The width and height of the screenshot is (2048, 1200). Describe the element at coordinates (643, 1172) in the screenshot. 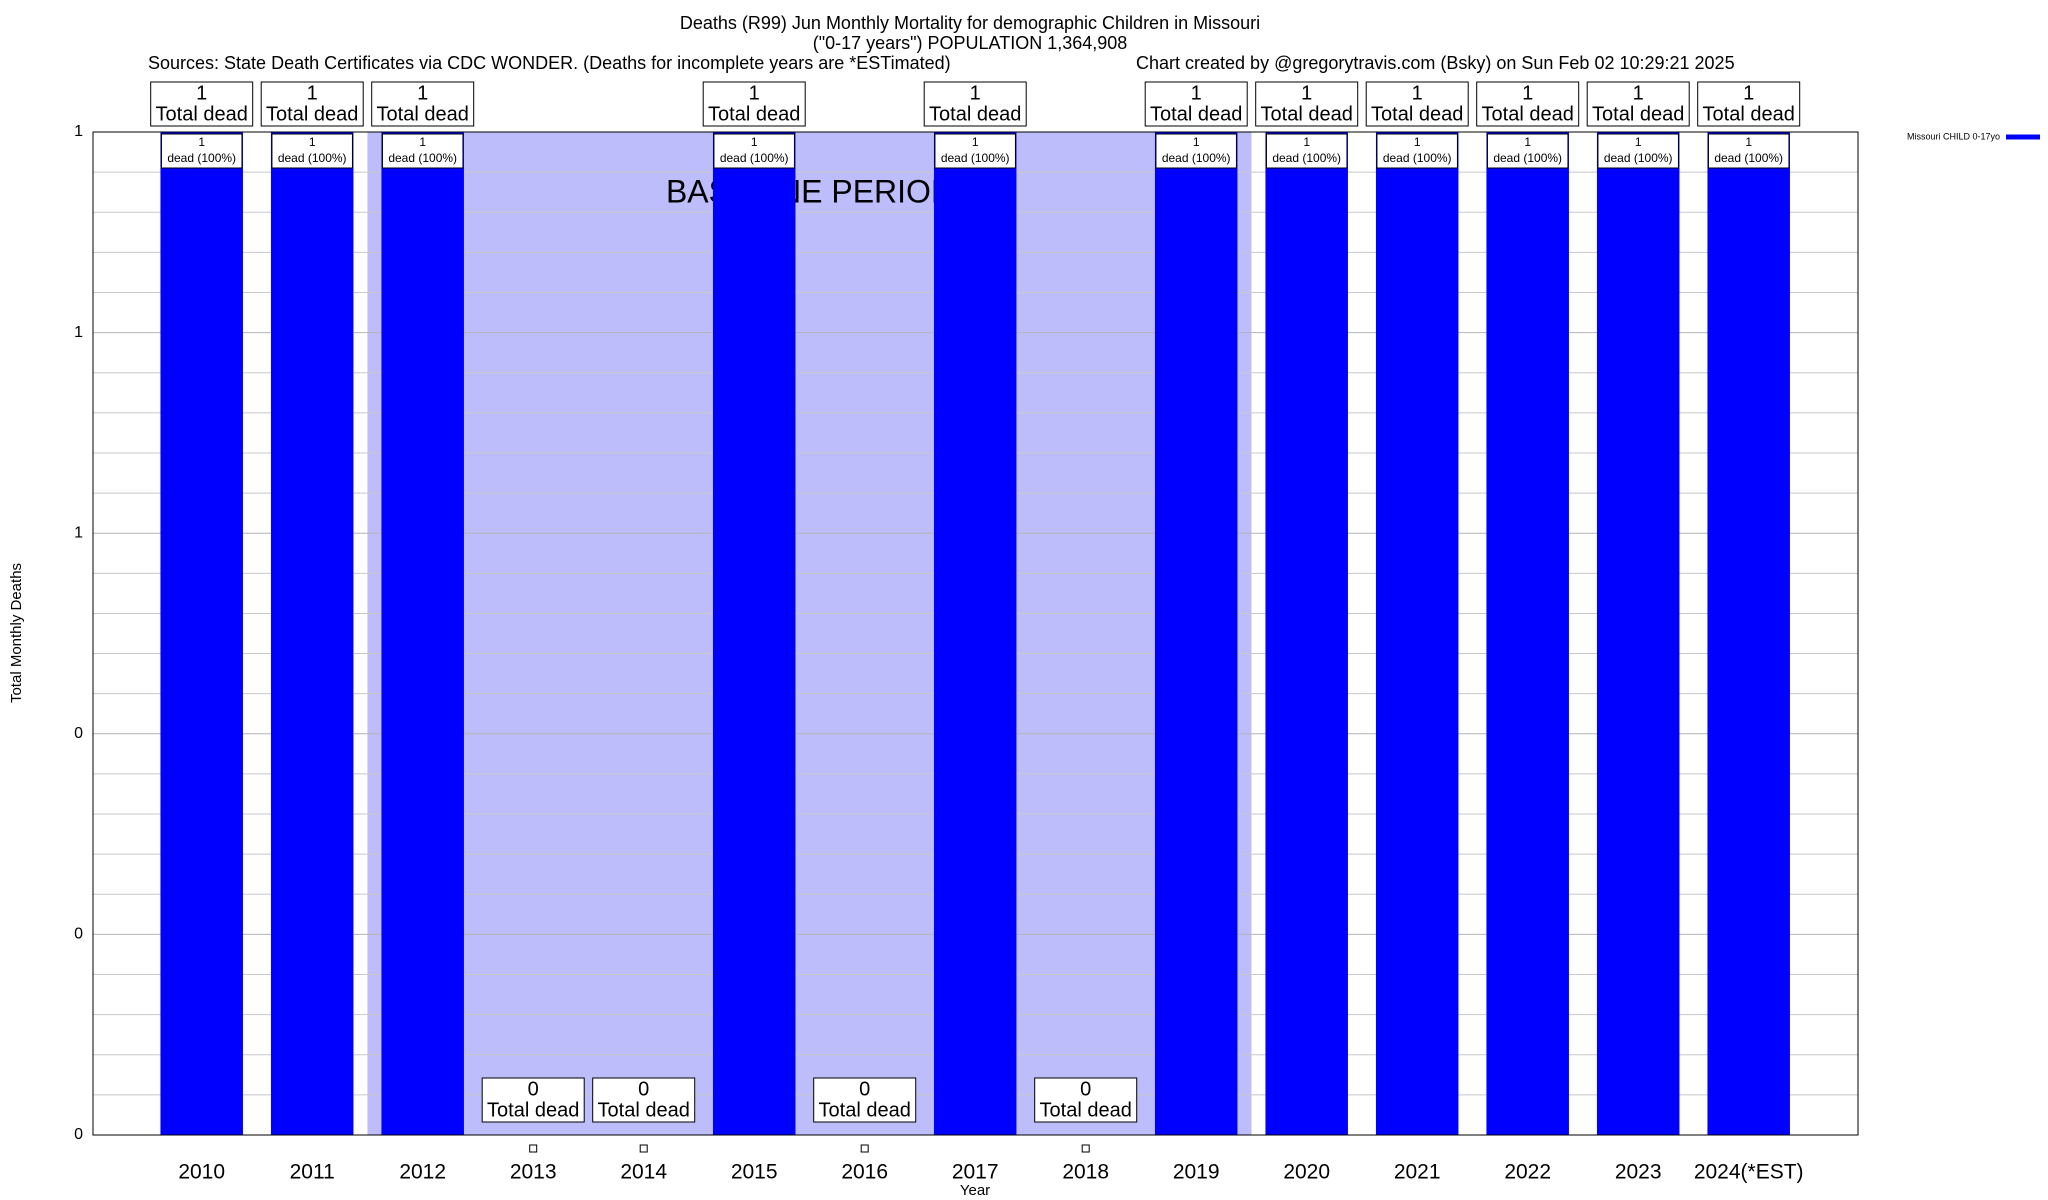

I see `x-tick-label: 2014` at that location.